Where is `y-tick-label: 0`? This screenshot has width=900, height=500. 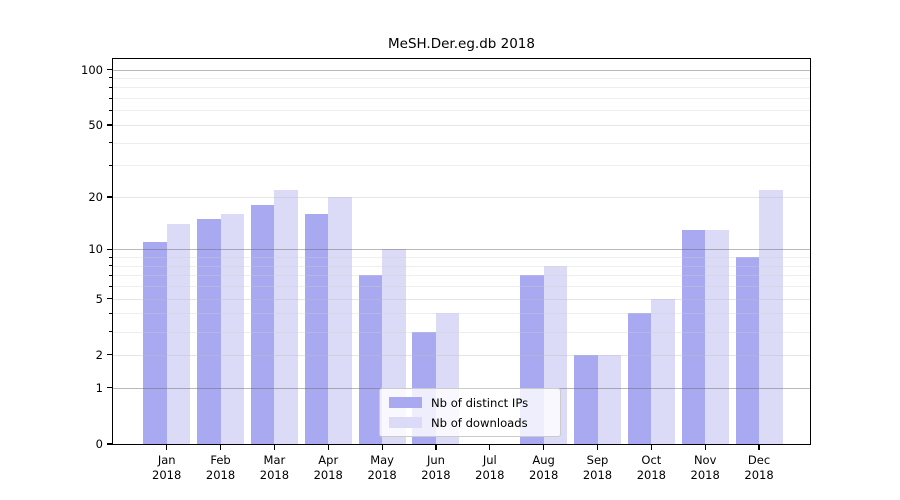 y-tick-label: 0 is located at coordinates (99, 444).